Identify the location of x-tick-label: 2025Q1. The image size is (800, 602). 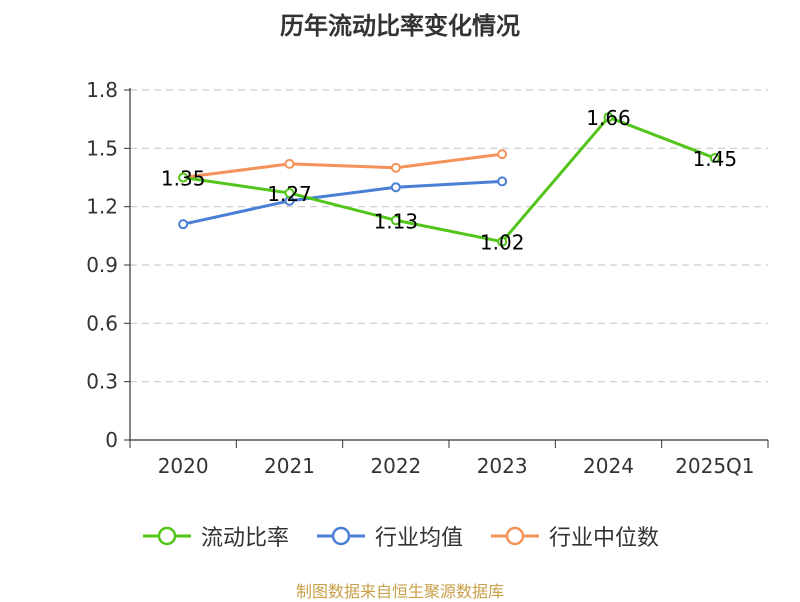
(714, 466).